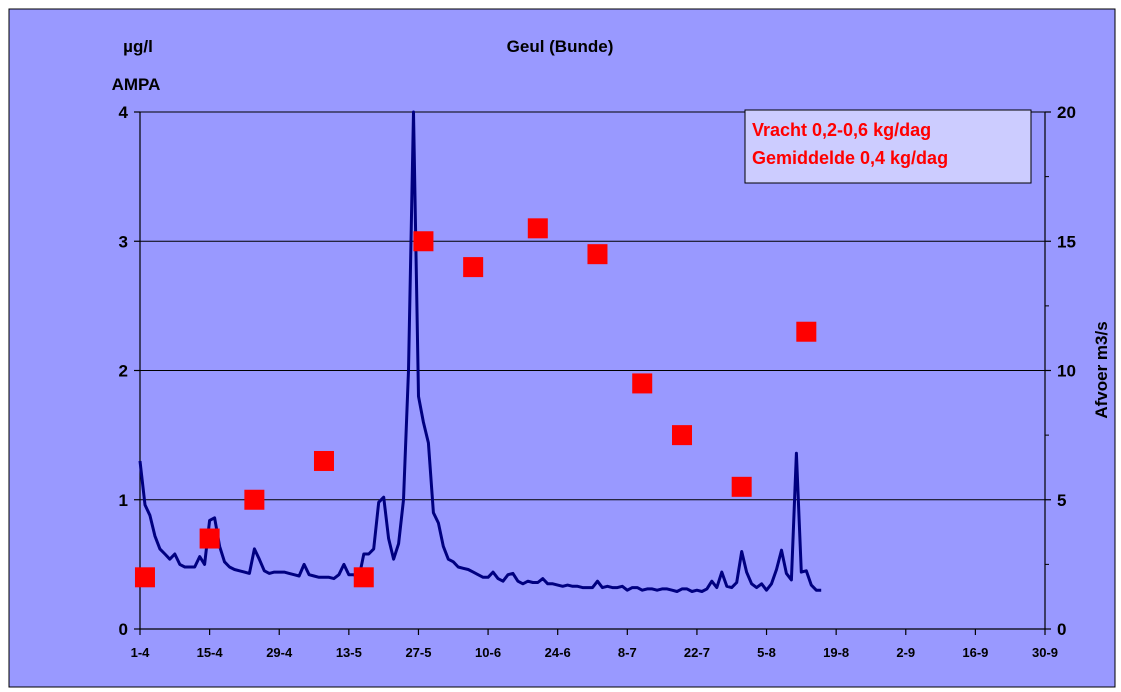 This screenshot has width=1121, height=692. Describe the element at coordinates (1066, 112) in the screenshot. I see `right-tick-label: 20` at that location.